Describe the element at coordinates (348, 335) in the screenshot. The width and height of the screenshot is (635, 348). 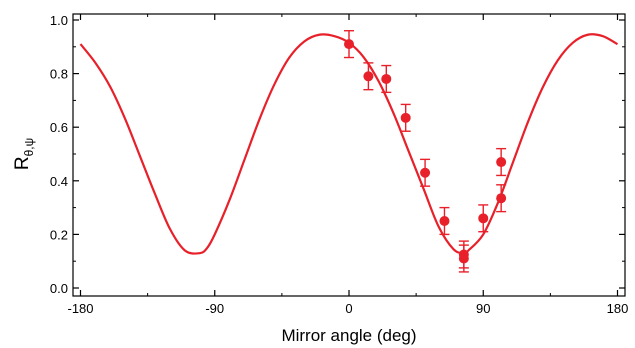
I see `x-axis-label: Mirror angle (deg)` at that location.